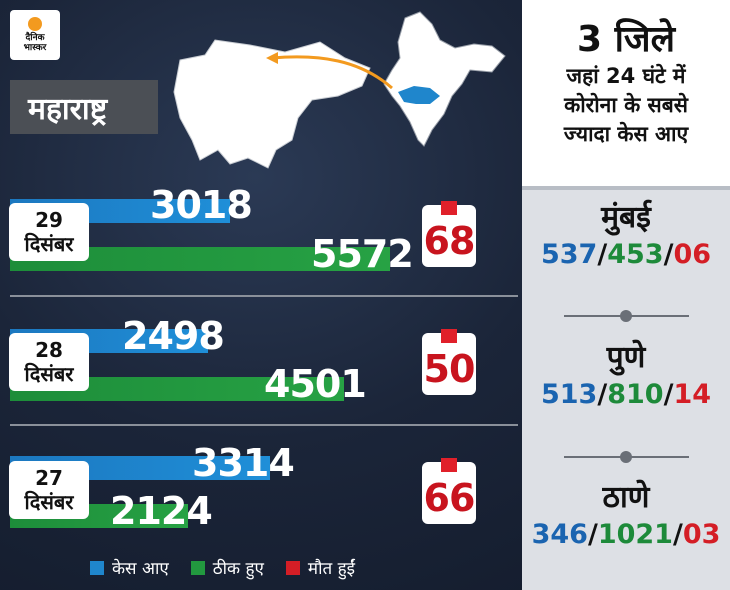  I want to click on district-recovered: 1021, so click(635, 534).